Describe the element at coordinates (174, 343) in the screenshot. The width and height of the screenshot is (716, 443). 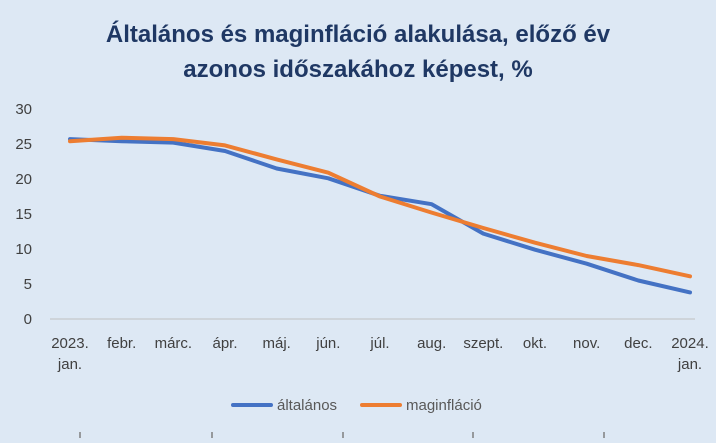
I see `x-tick-label: márc.` at that location.